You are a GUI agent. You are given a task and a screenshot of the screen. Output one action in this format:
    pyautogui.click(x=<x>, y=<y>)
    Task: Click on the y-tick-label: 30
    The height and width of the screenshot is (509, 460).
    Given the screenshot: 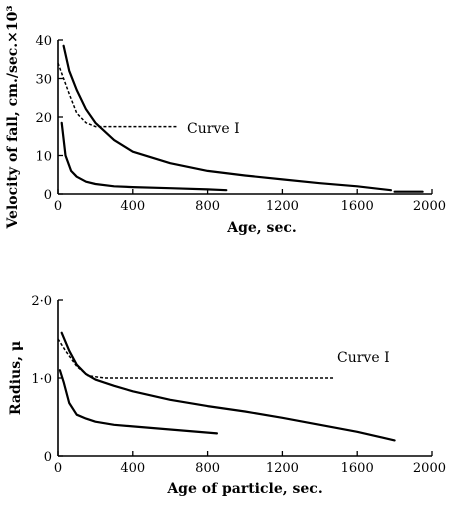 What is the action you would take?
    pyautogui.click(x=43, y=80)
    